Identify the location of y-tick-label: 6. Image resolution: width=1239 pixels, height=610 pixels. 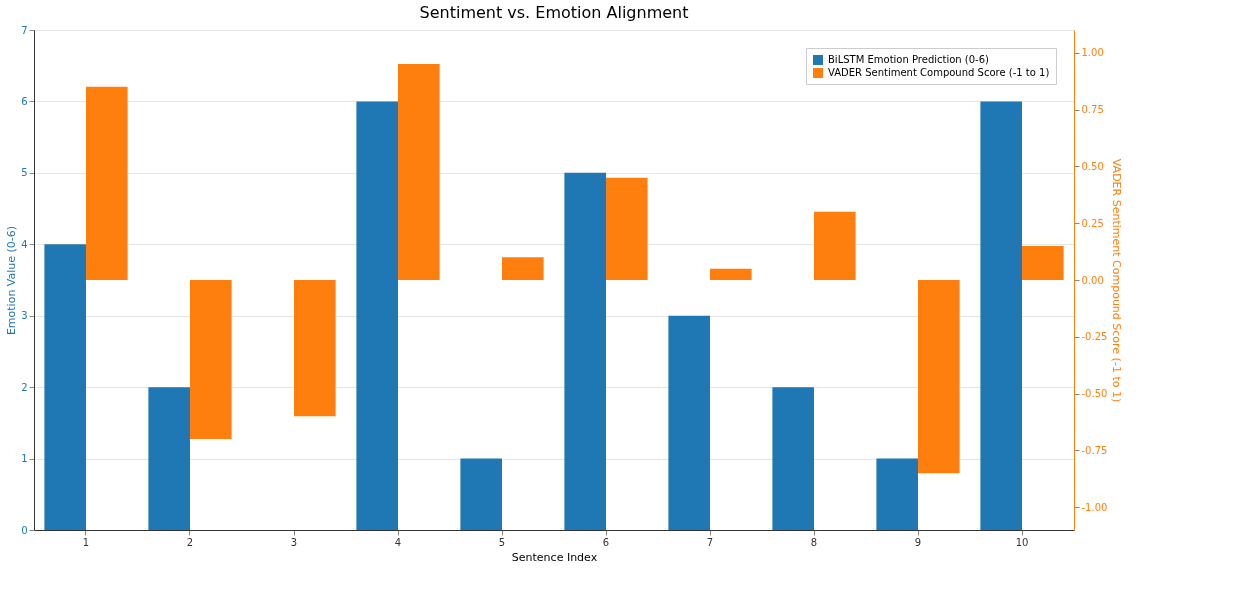
(24, 101).